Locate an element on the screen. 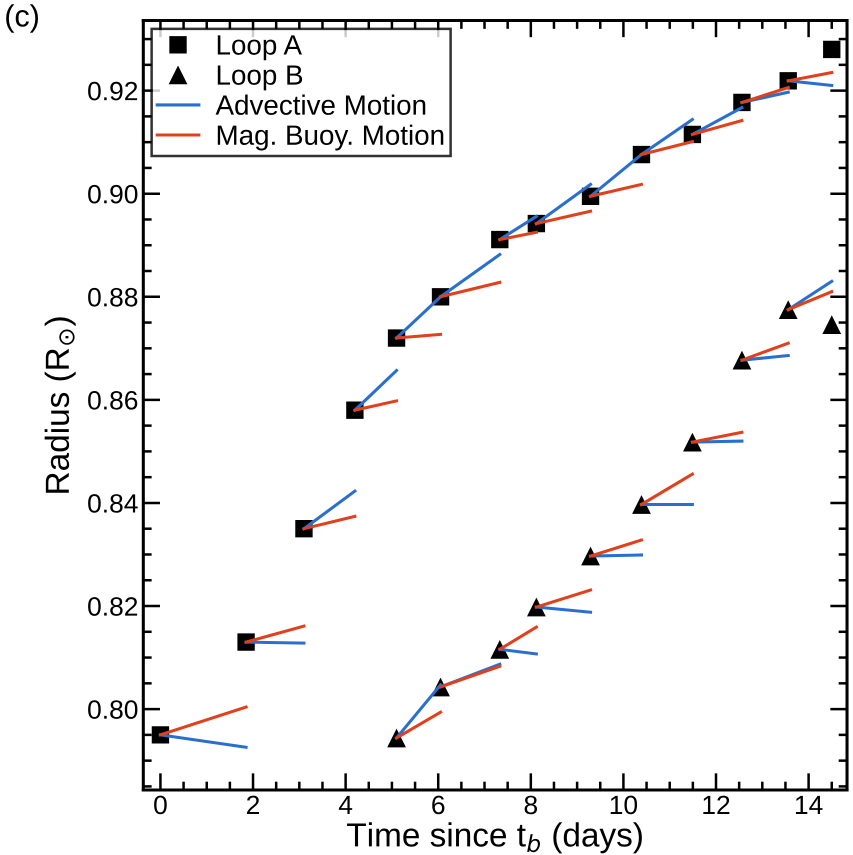 The width and height of the screenshot is (853, 855). y-tick-label: 0.84 is located at coordinates (113, 503).